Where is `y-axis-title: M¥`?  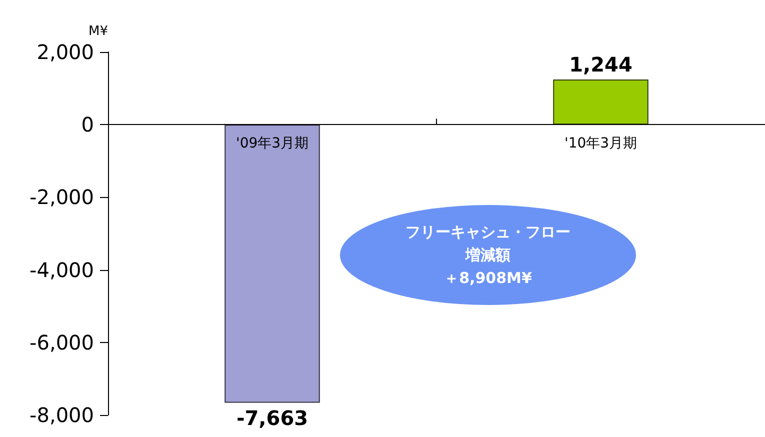
y-axis-title: M¥ is located at coordinates (98, 31).